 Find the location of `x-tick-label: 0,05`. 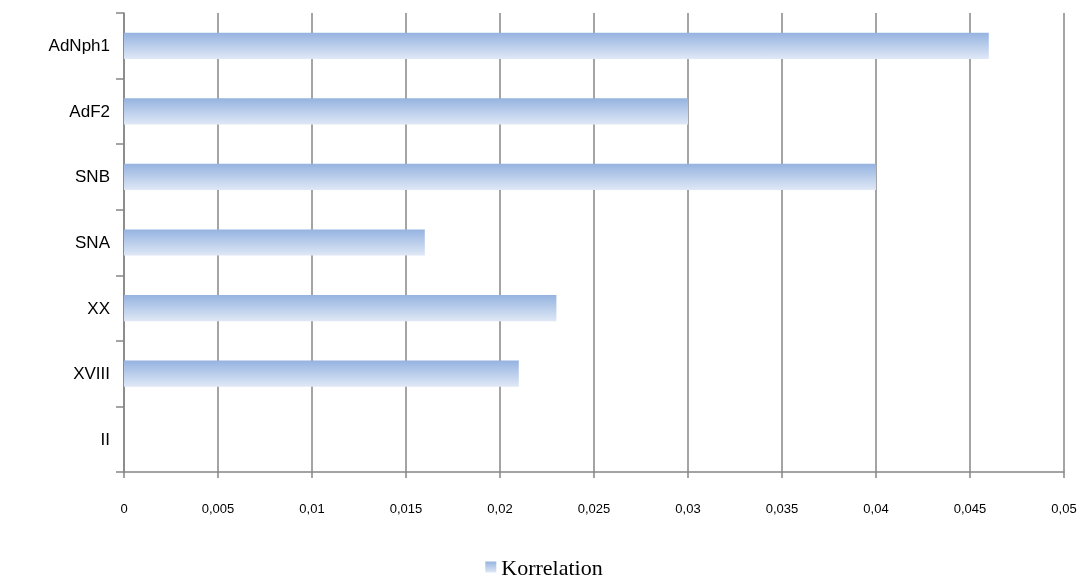

x-tick-label: 0,05 is located at coordinates (1064, 508).